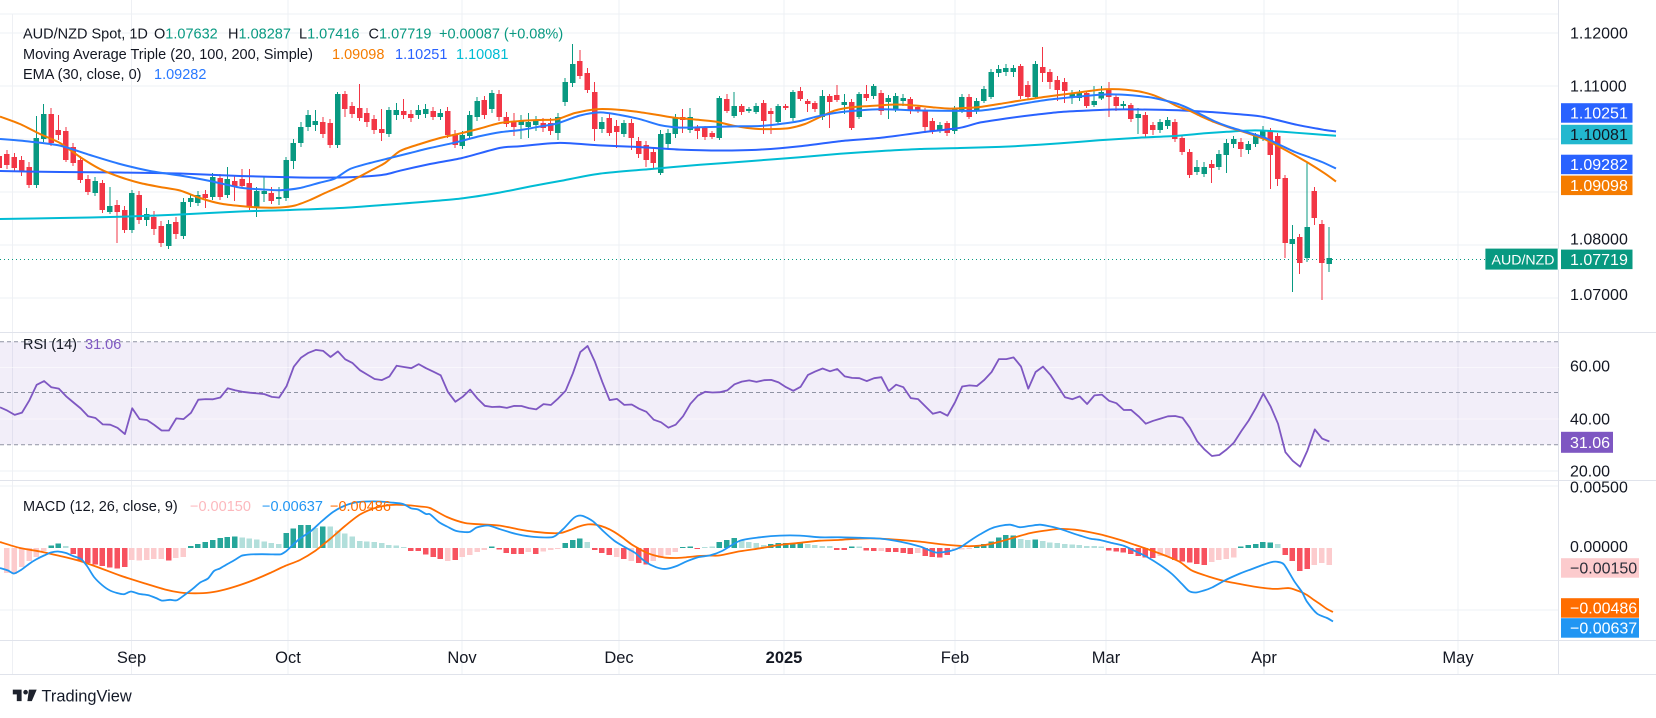  I want to click on svg-text: C1.07719, so click(400, 34).